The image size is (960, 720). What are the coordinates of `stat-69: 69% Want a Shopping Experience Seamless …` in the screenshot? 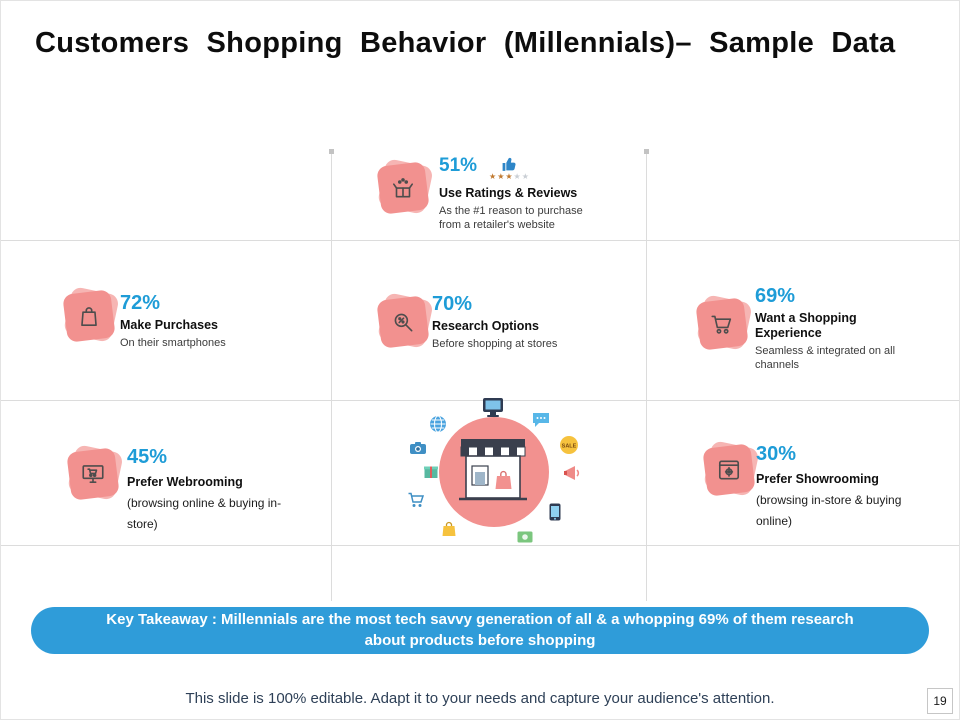 It's located at (837, 329).